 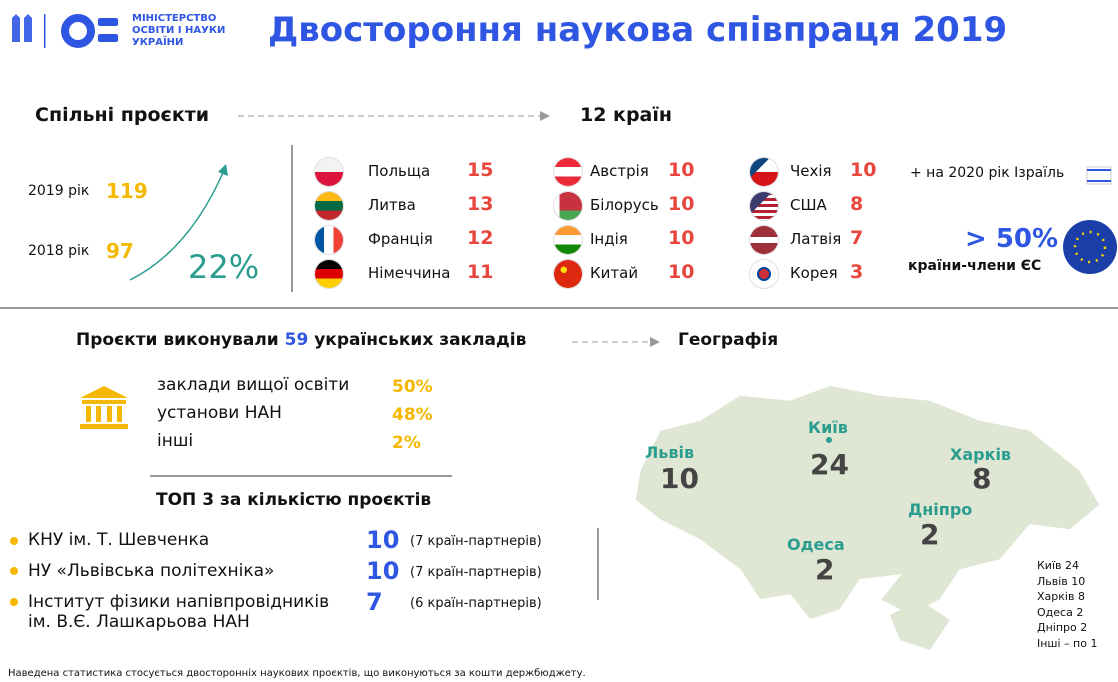 What do you see at coordinates (122, 115) in the screenshot?
I see `section-title: Спільні проєкти` at bounding box center [122, 115].